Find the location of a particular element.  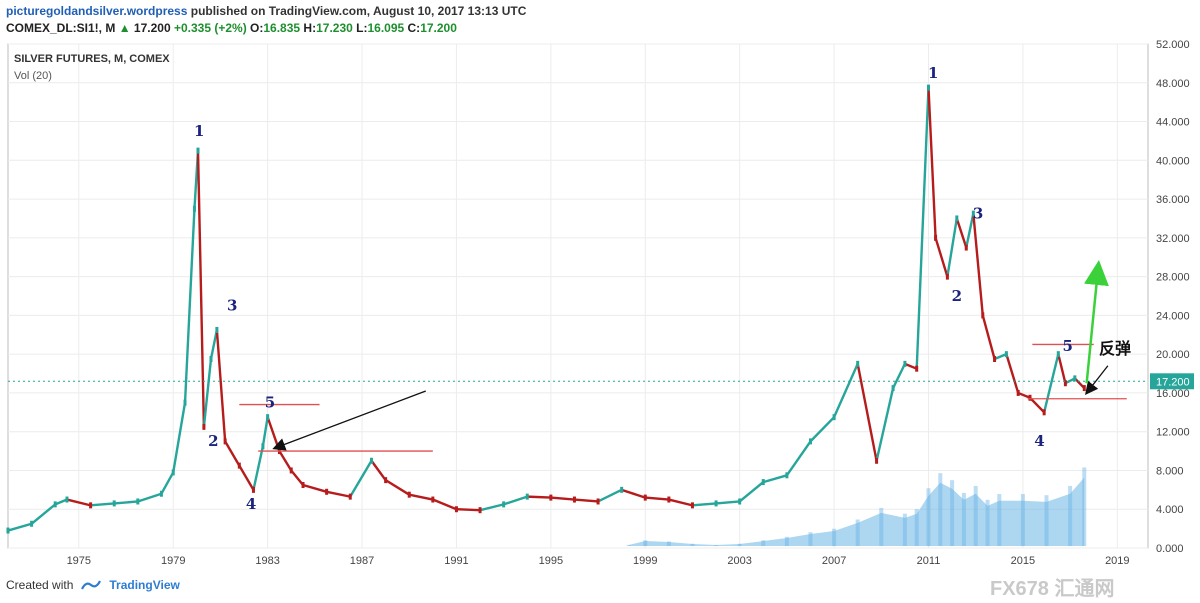

x-tick-label: 1987 is located at coordinates (362, 561).